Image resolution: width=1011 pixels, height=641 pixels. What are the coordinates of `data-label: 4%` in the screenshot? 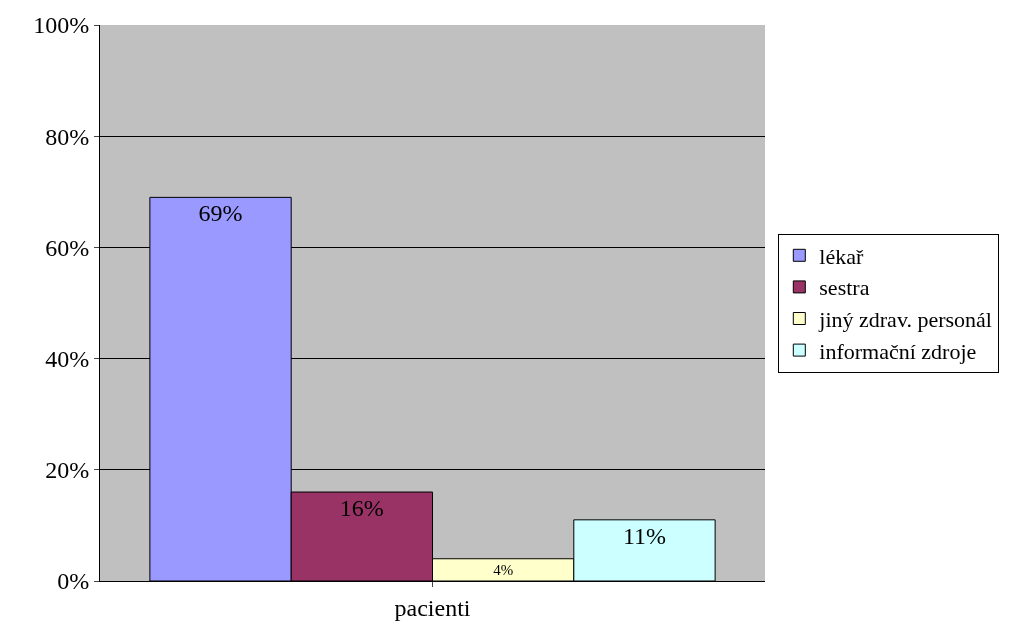 It's located at (503, 569).